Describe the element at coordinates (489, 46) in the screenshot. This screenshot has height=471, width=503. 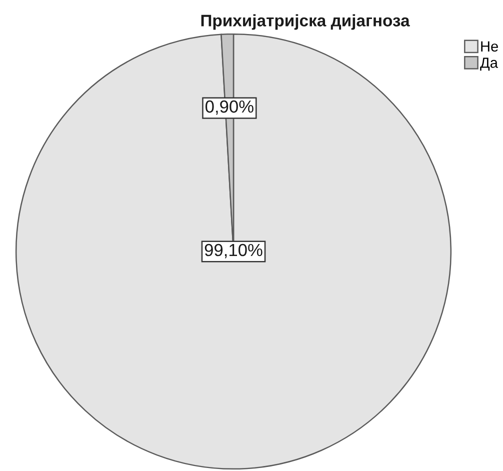
I see `legend-label: Не` at that location.